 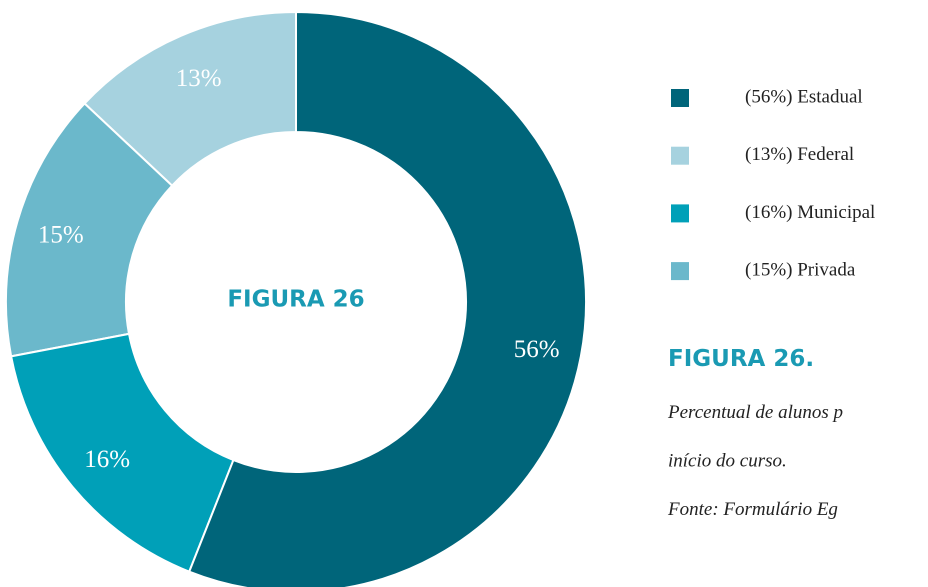 I want to click on data-label: 13%, so click(x=199, y=78).